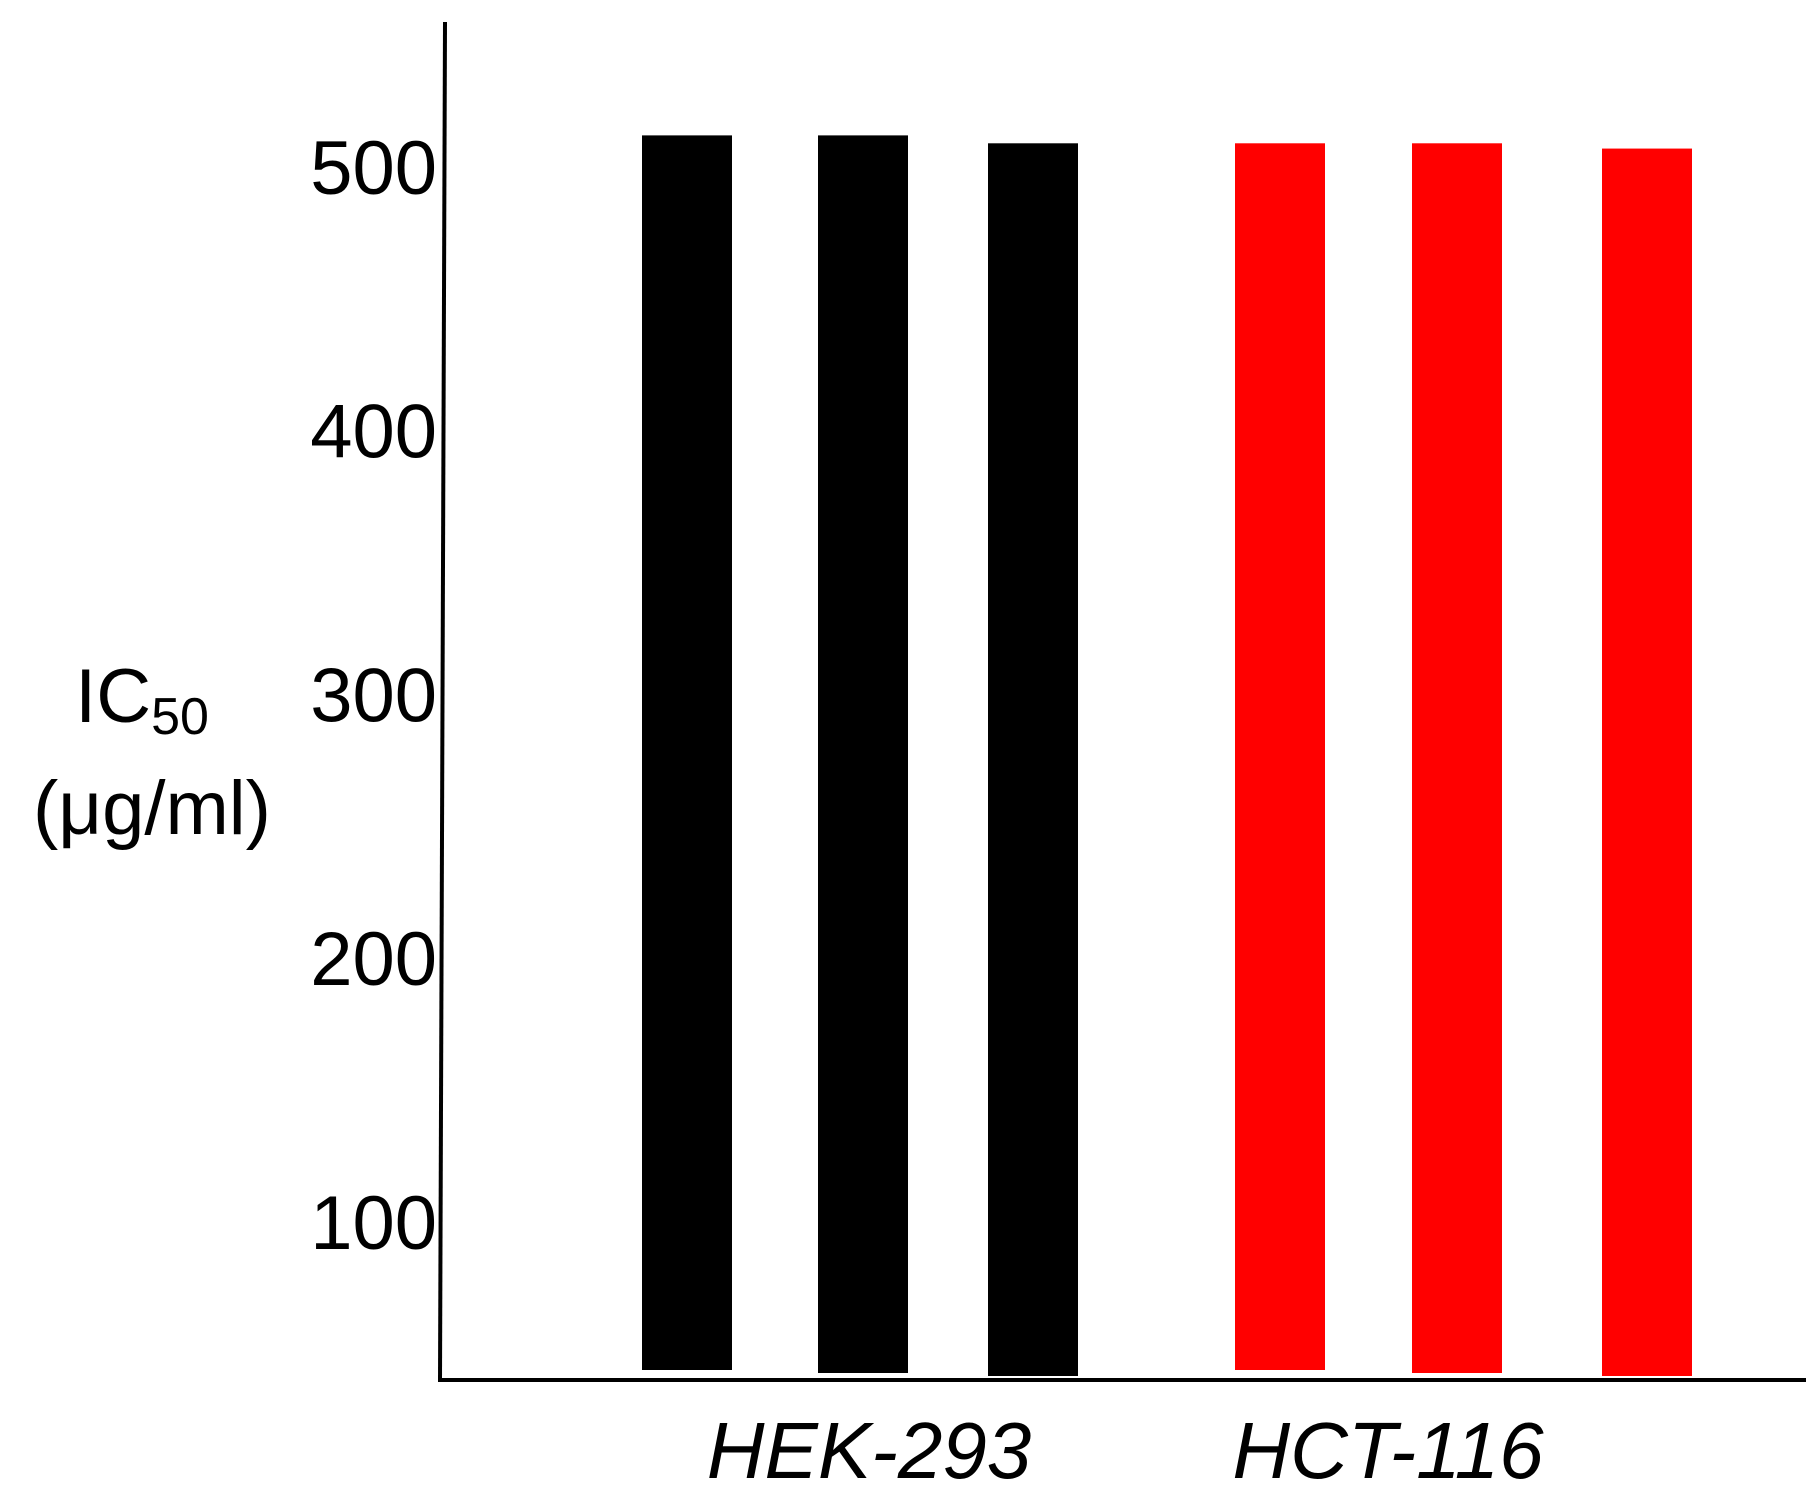 Image resolution: width=1818 pixels, height=1491 pixels. Describe the element at coordinates (152, 752) in the screenshot. I see `y-axis-label: IC50 (μg/ml)` at that location.